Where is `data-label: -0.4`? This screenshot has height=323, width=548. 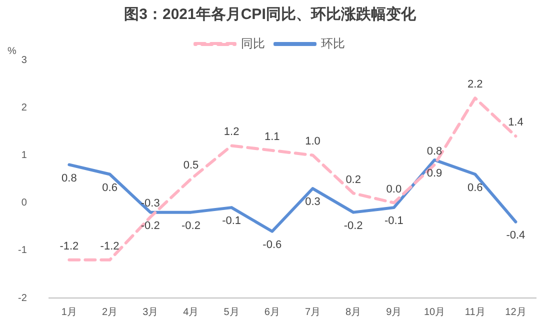 data-label: -0.4 is located at coordinates (516, 235).